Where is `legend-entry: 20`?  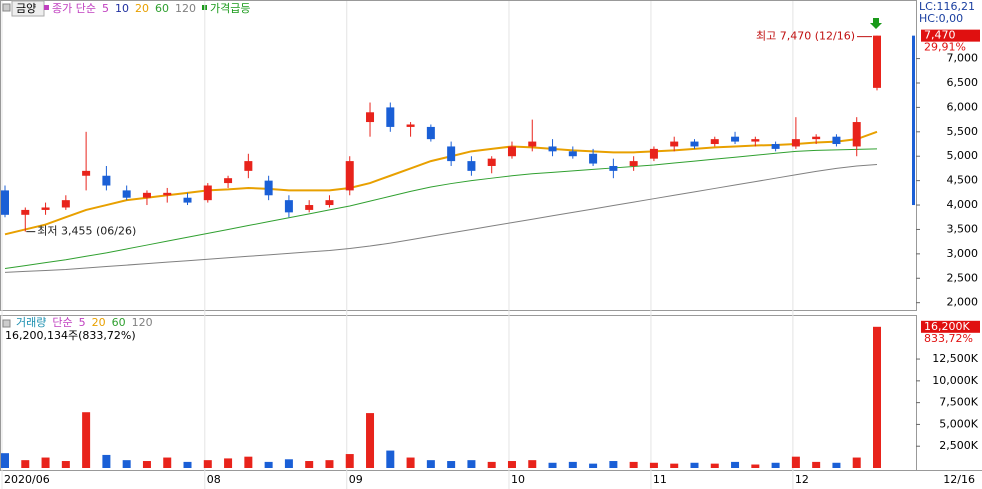
legend-entry: 20 is located at coordinates (99, 322).